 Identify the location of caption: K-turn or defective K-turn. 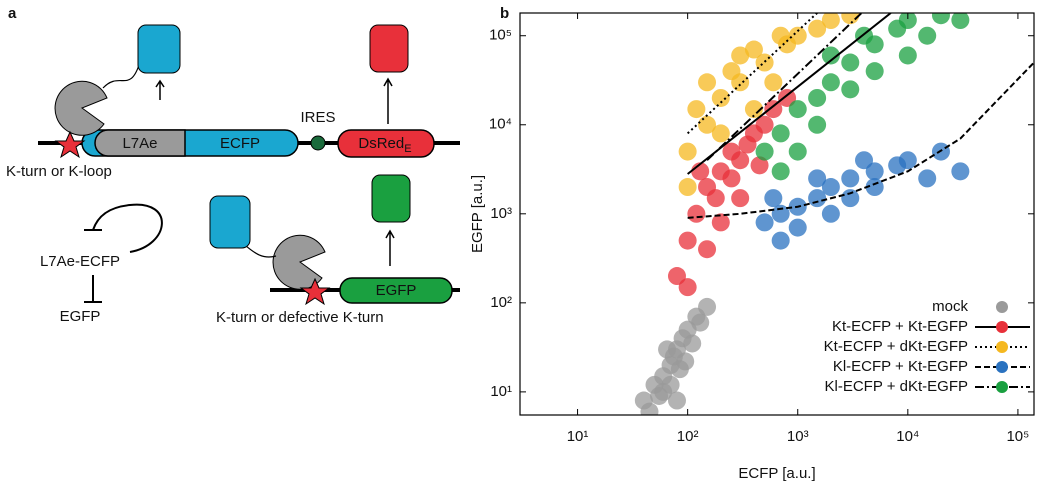
(300, 317).